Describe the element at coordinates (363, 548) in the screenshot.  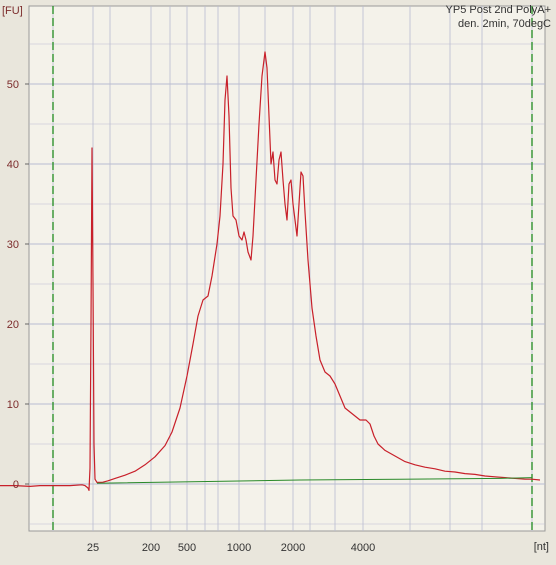
I see `x-tick-label: 4000` at that location.